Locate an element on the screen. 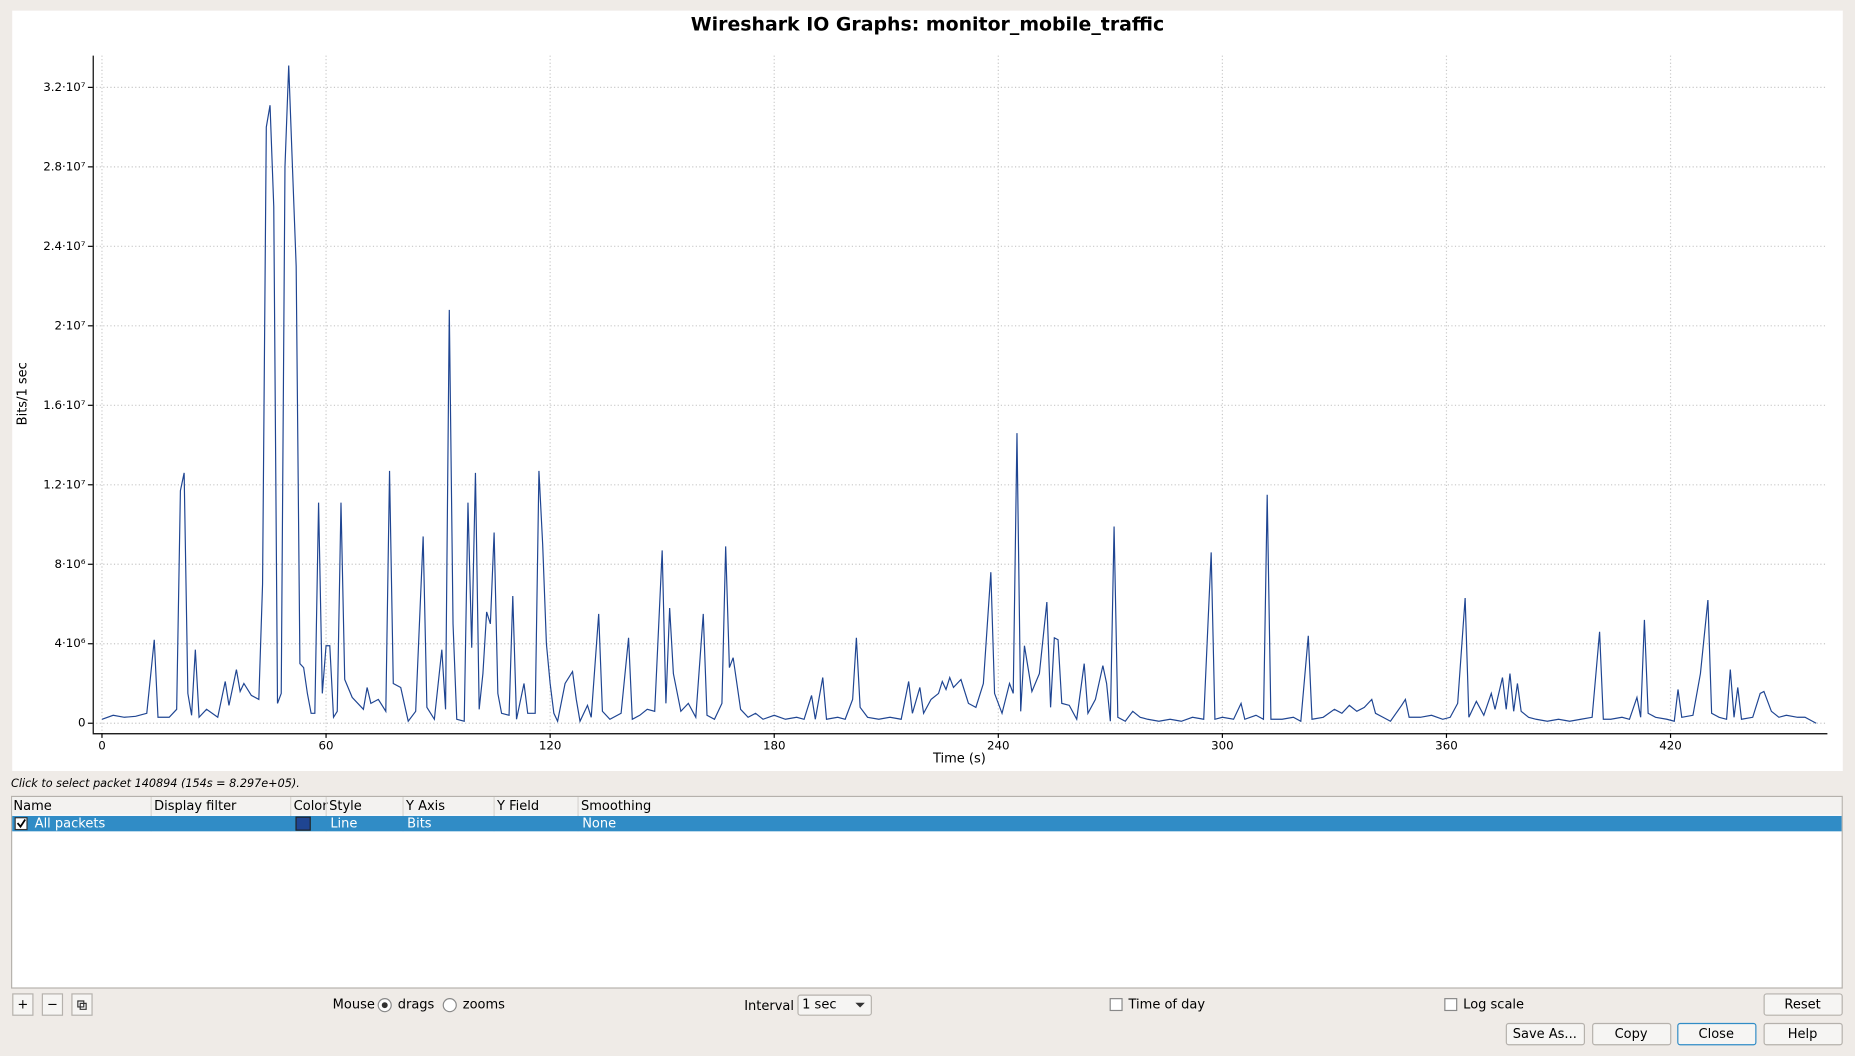 Image resolution: width=1855 pixels, height=1056 pixels. close-button is located at coordinates (1717, 1034).